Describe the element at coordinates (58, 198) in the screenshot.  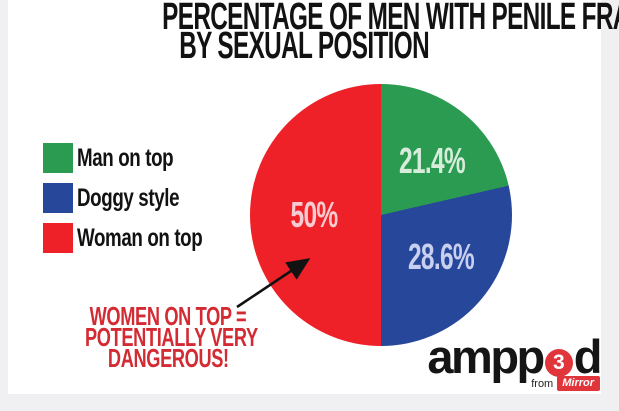
I see `legend-swatch-blue` at that location.